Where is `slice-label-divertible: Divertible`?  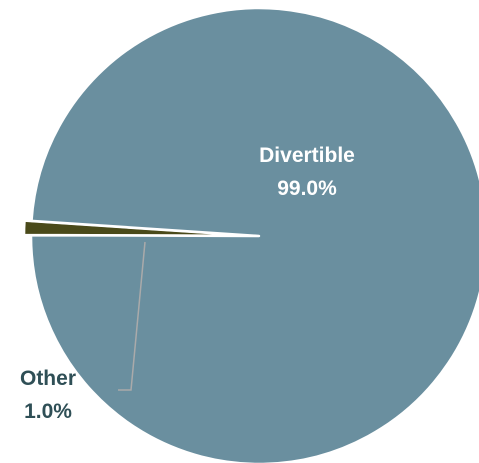
slice-label-divertible: Divertible is located at coordinates (307, 155).